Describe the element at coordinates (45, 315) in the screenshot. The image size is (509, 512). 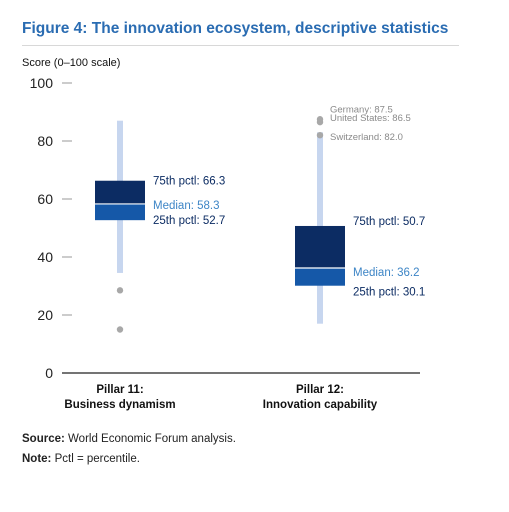
I see `y-tick-label: 20` at that location.